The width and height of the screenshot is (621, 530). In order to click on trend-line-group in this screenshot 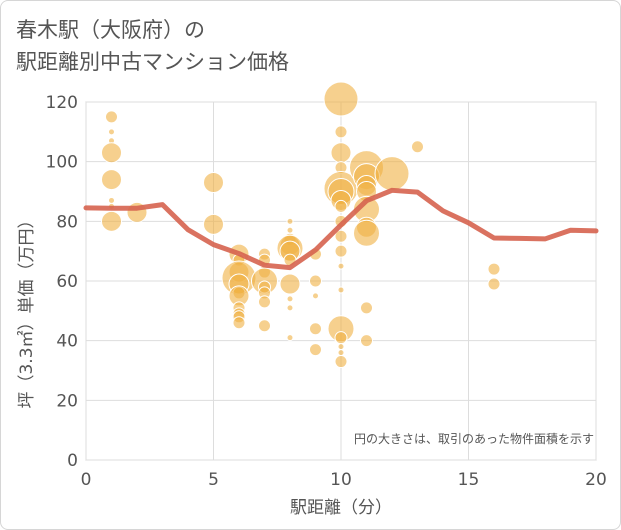, I will do `click(341, 229)`.